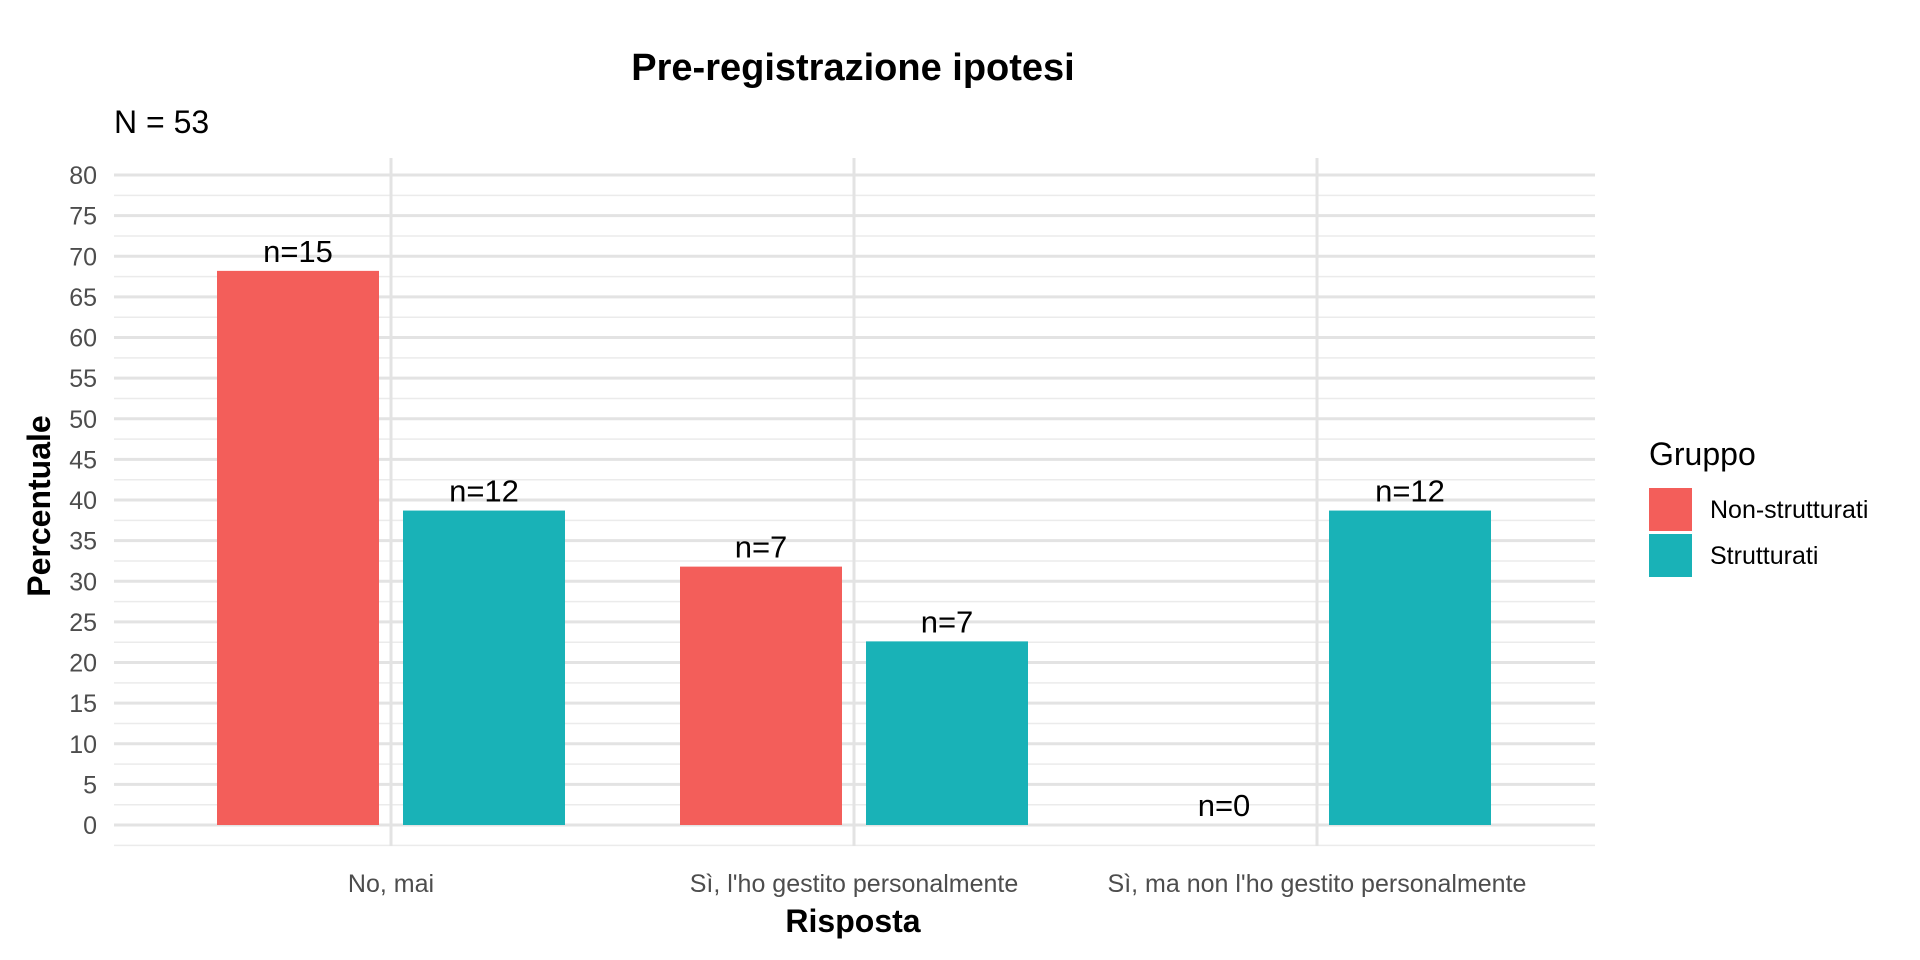 The width and height of the screenshot is (1920, 960). Describe the element at coordinates (1789, 510) in the screenshot. I see `legend-label: Non-strutturati` at that location.